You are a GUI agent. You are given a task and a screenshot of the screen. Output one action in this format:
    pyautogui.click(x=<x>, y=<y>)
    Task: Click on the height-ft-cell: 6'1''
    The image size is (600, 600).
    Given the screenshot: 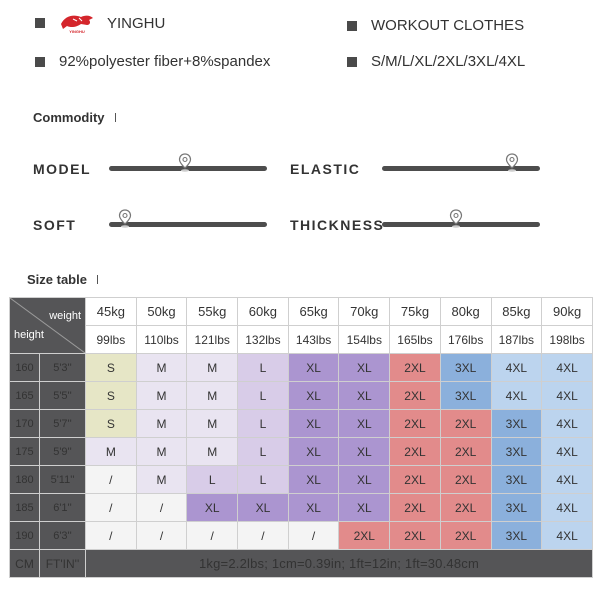 What is the action you would take?
    pyautogui.click(x=62, y=507)
    